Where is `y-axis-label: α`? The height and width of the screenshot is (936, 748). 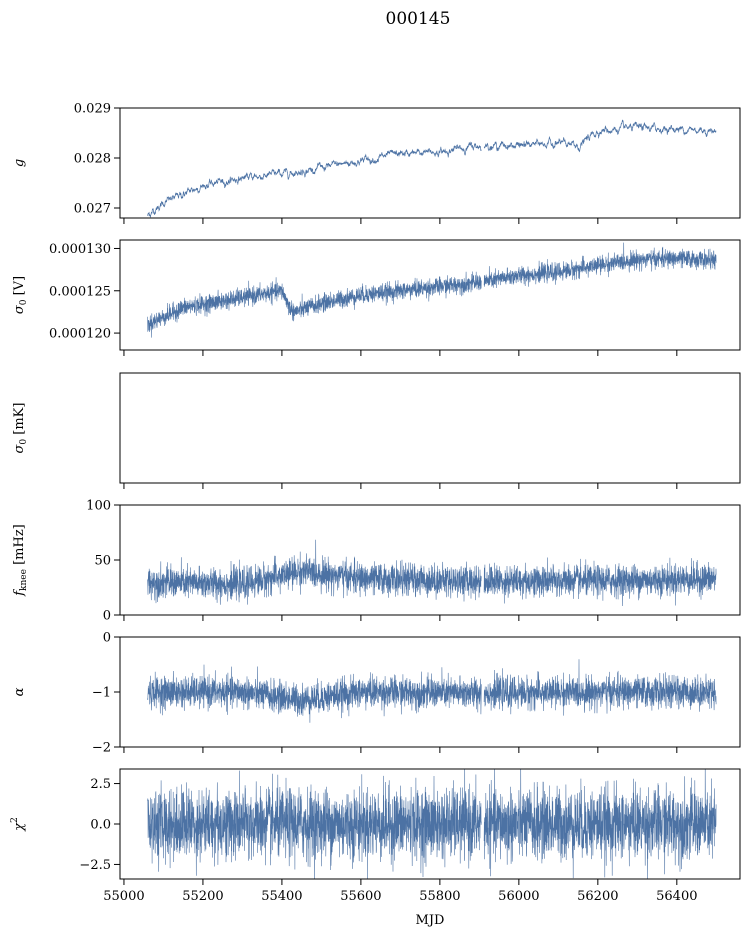 y-axis-label: α is located at coordinates (19, 691).